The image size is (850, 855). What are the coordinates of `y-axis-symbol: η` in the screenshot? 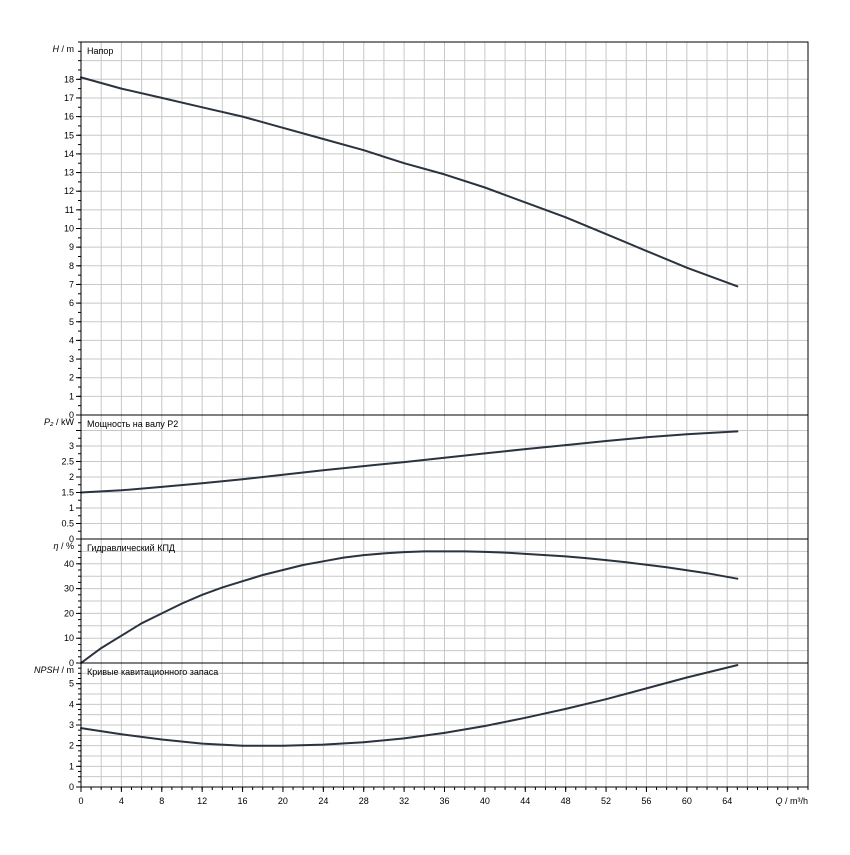 It's located at (55, 546).